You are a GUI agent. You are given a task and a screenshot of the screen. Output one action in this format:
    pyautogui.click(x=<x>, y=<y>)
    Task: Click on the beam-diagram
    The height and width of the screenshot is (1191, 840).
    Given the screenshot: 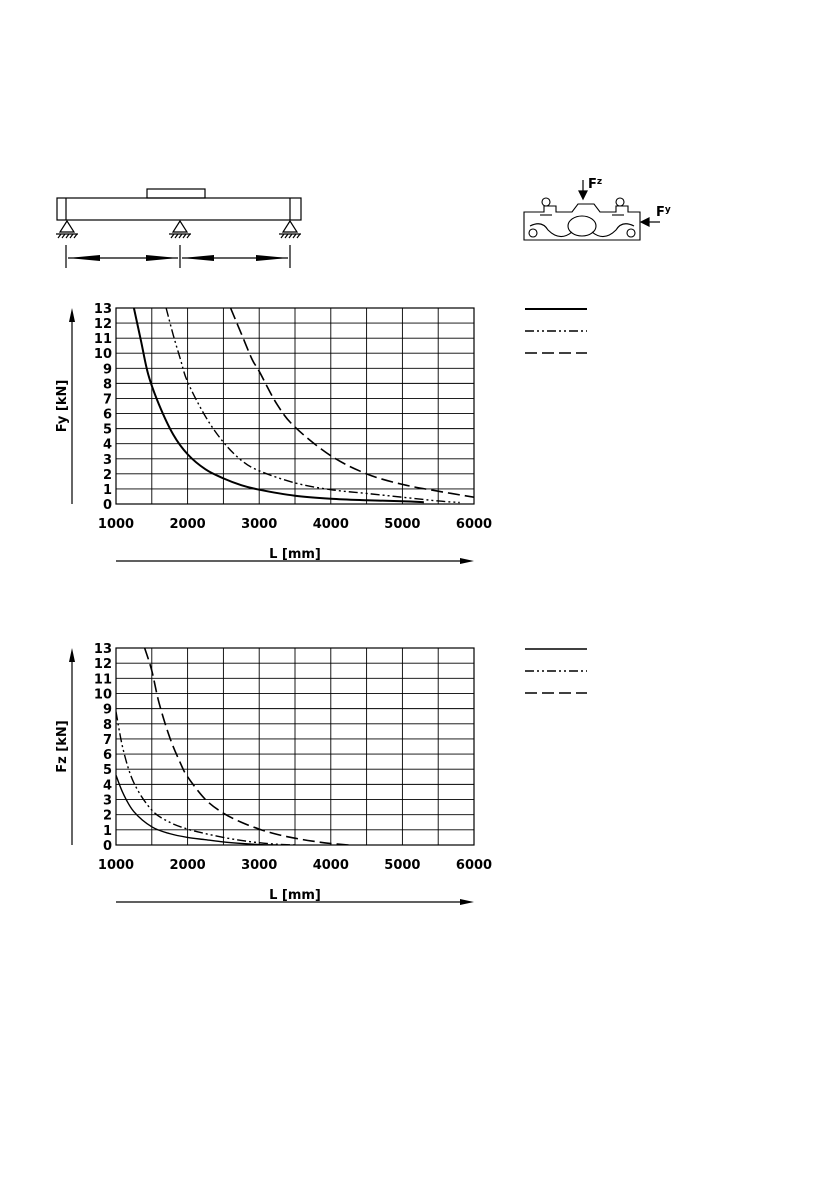 What is the action you would take?
    pyautogui.click(x=179, y=228)
    